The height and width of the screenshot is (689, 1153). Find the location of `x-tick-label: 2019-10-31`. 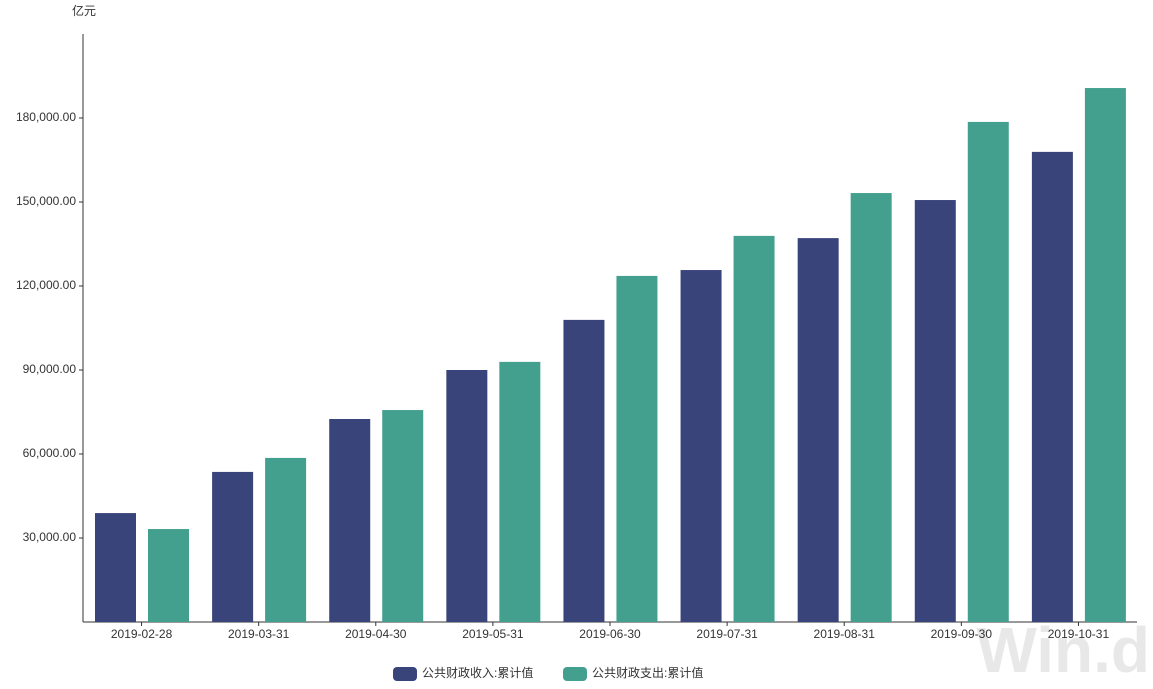

x-tick-label: 2019-10-31 is located at coordinates (1079, 634).